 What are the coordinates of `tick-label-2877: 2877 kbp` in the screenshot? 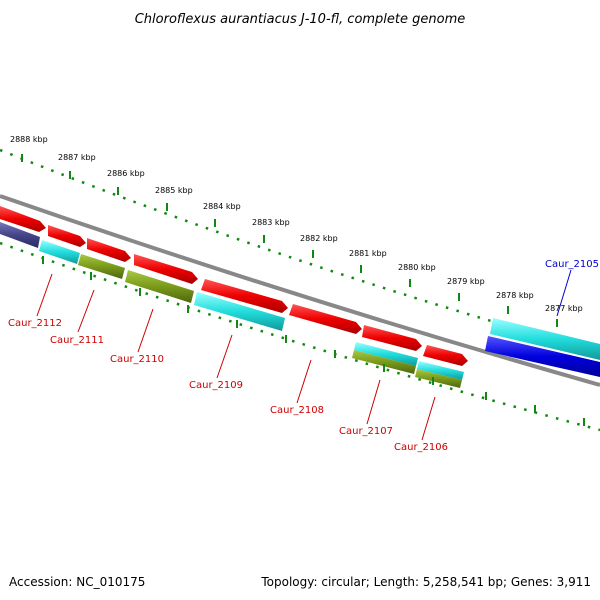 It's located at (564, 308).